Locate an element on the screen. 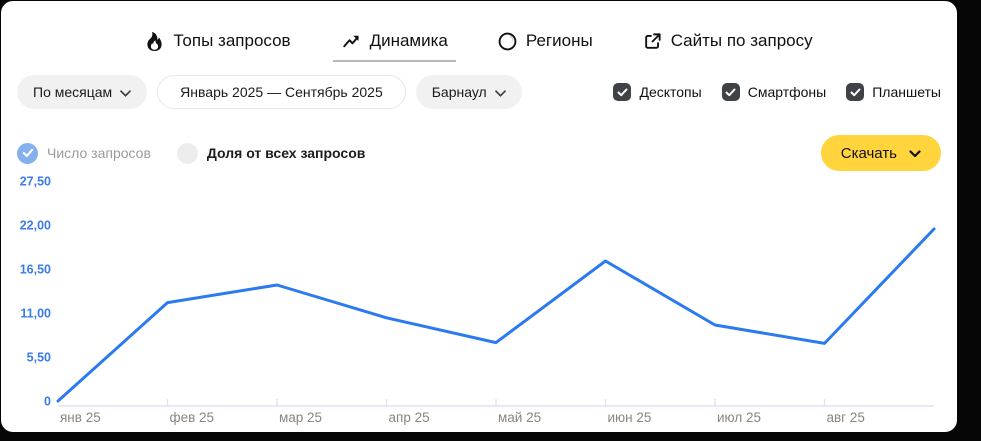  mode-query-count: Число запросов is located at coordinates (84, 153).